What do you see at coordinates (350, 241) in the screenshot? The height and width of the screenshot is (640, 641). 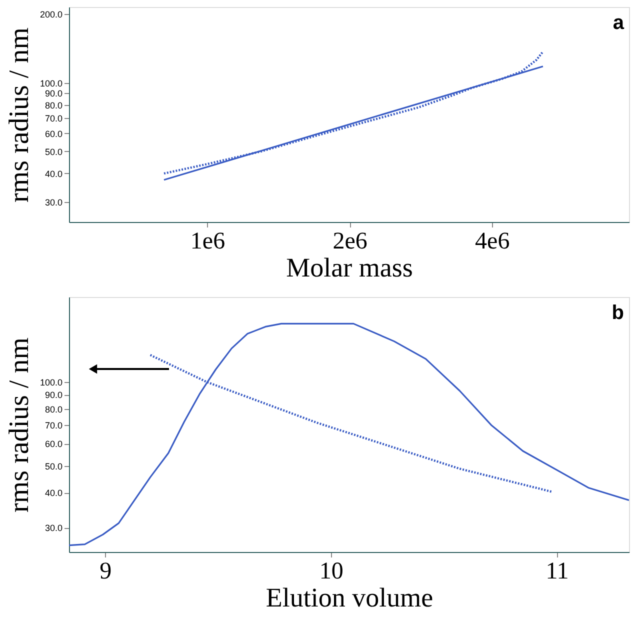 I see `x-tick-label: 2e6` at bounding box center [350, 241].